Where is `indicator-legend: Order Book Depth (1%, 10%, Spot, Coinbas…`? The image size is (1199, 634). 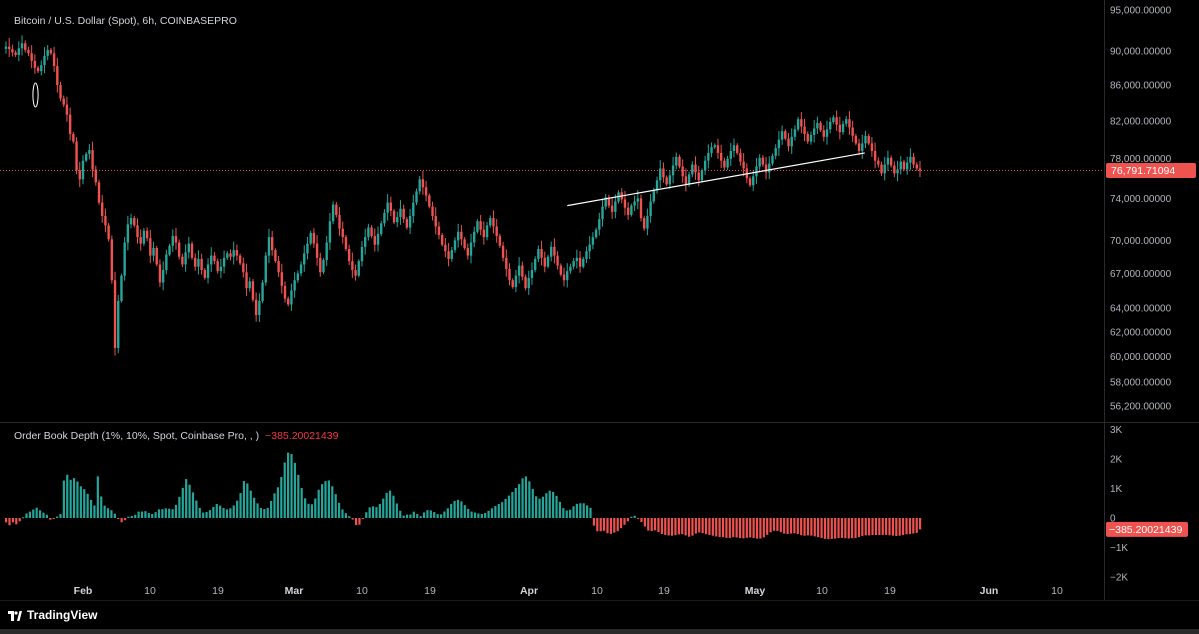
indicator-legend: Order Book Depth (1%, 10%, Spot, Coinbas… is located at coordinates (176, 436).